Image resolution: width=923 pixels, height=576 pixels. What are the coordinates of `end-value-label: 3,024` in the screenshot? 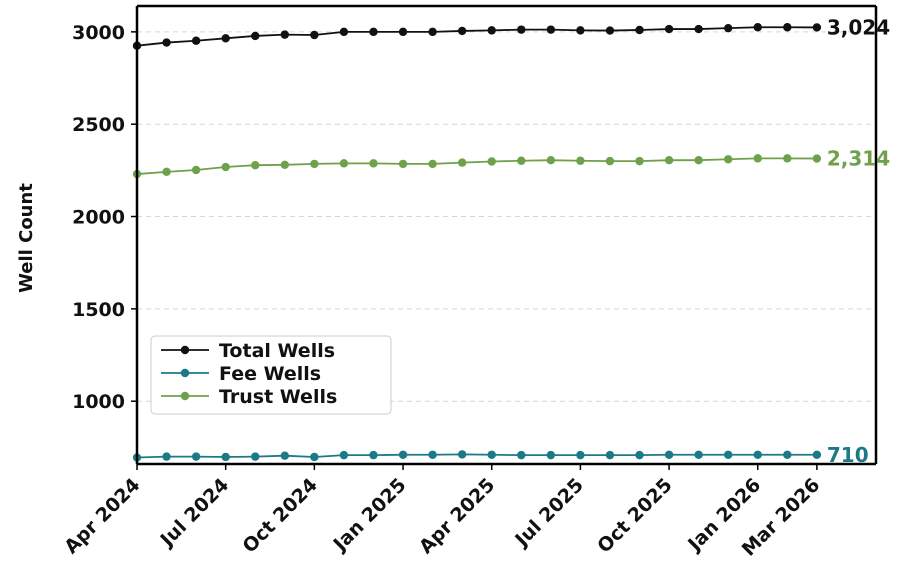 It's located at (858, 27).